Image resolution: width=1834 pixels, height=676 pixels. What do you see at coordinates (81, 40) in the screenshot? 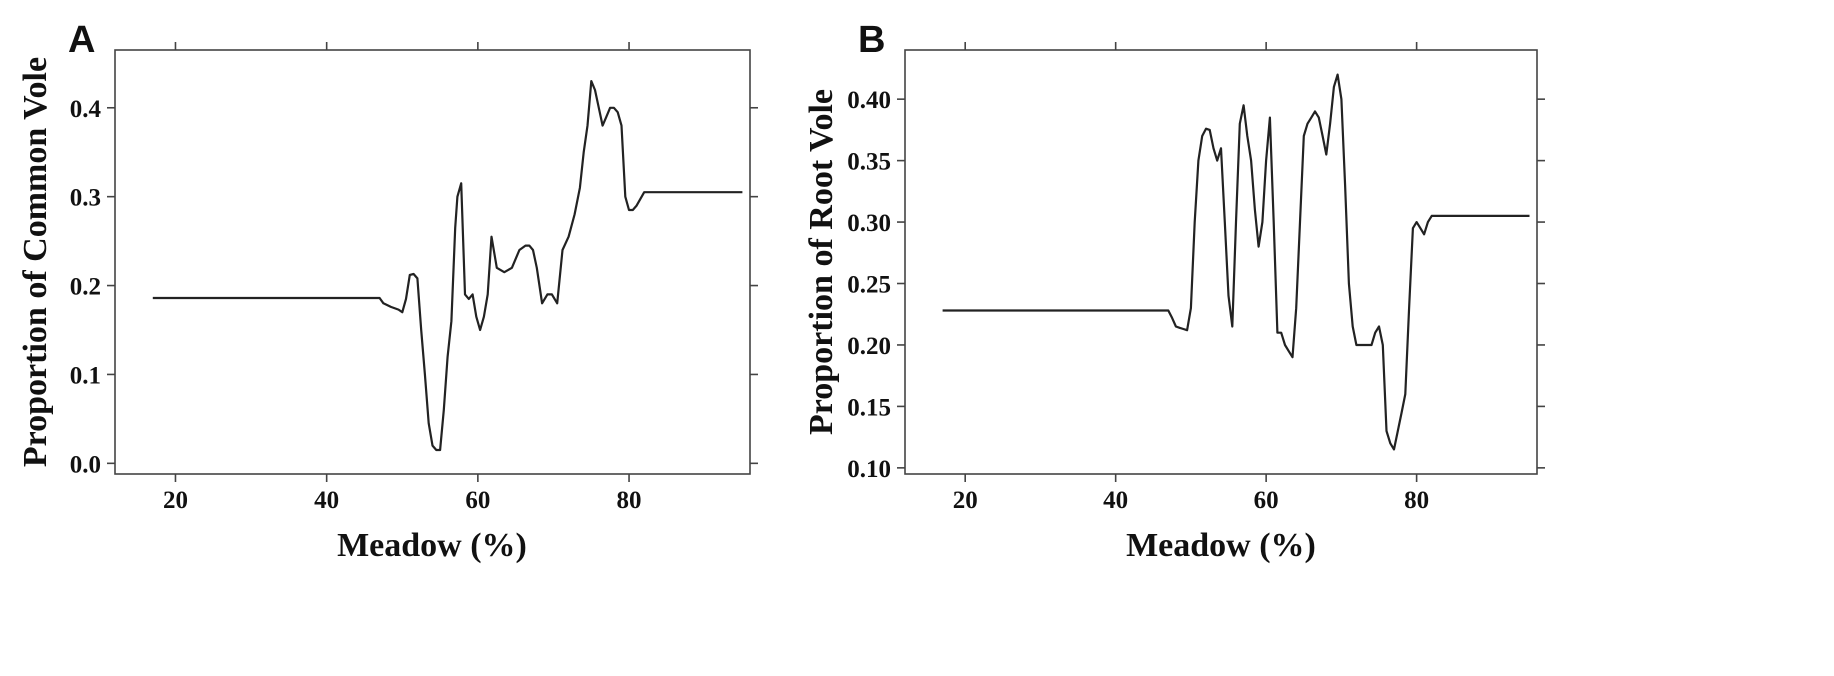
I see `panel-a-letter: A` at bounding box center [81, 40].